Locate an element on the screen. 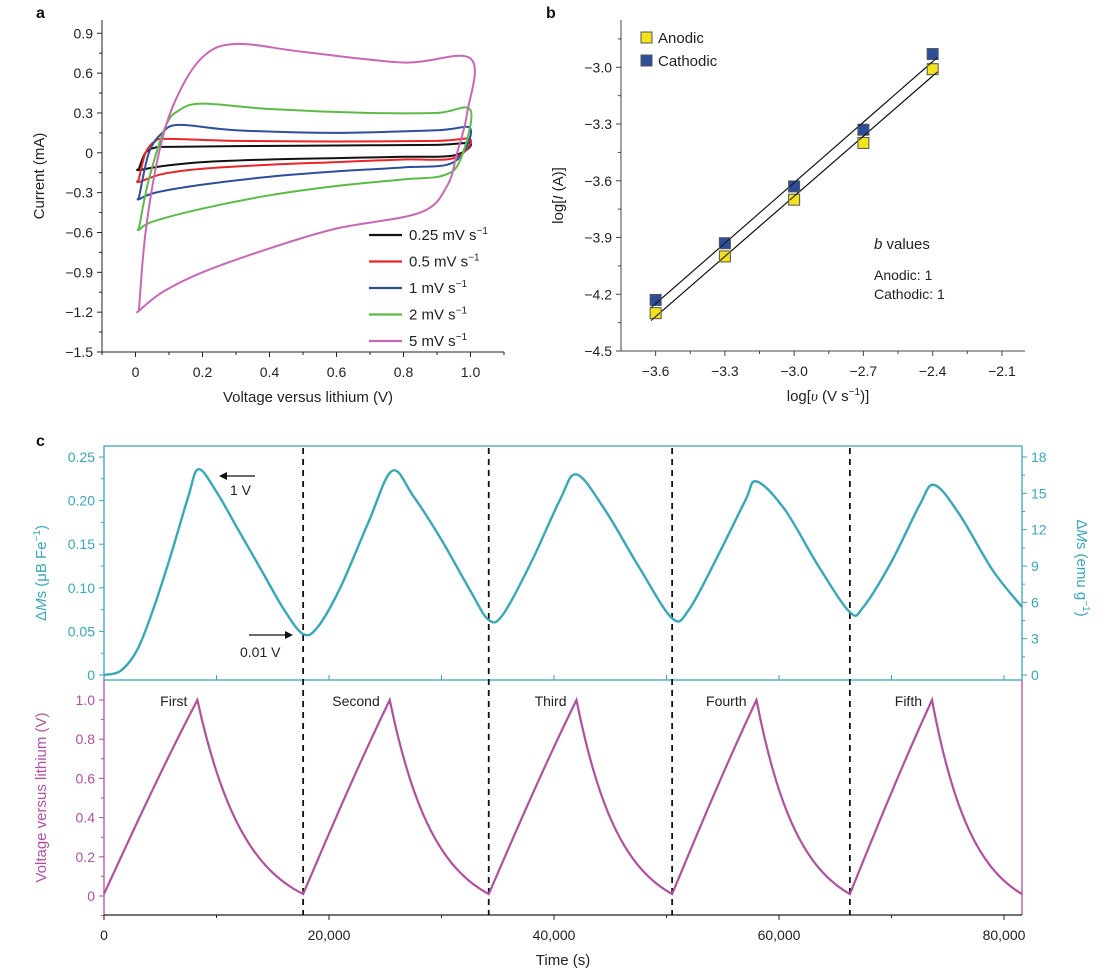  b-value-line: Cathodic: 1 is located at coordinates (909, 294).